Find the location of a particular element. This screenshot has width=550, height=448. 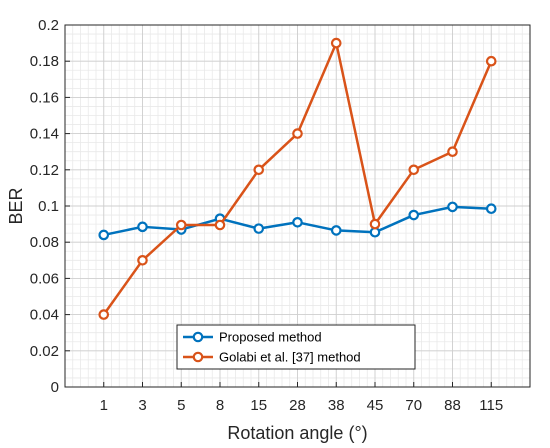

y-tick-label: 0.06 is located at coordinates (44, 278).